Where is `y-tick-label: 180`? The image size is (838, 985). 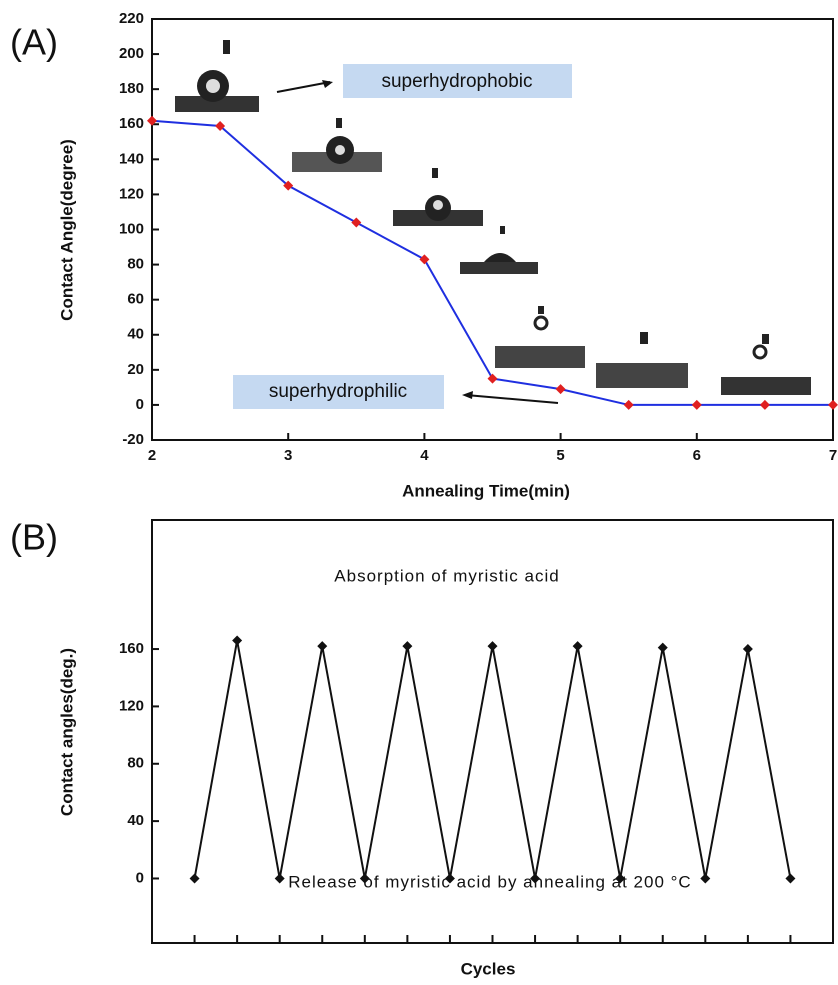 y-tick-label: 180 is located at coordinates (131, 88).